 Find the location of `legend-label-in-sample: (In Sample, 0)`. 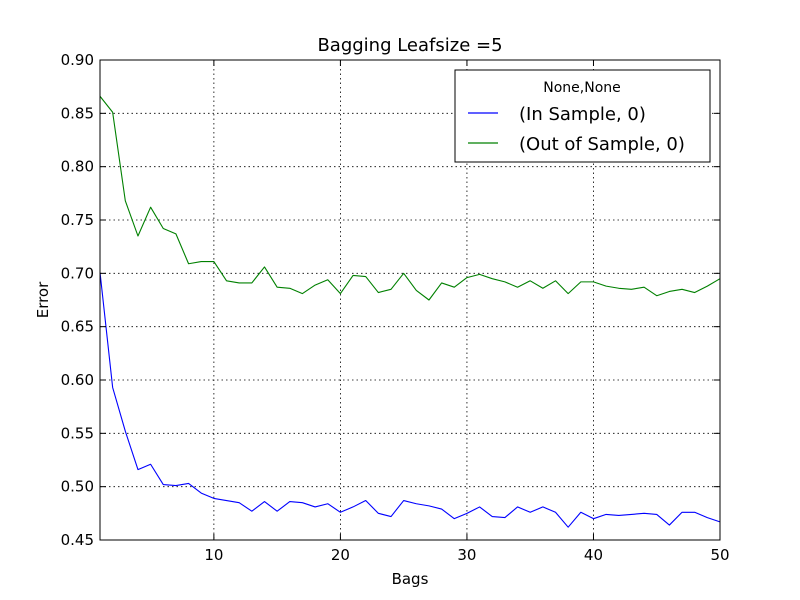

legend-label-in-sample: (In Sample, 0) is located at coordinates (582, 114).